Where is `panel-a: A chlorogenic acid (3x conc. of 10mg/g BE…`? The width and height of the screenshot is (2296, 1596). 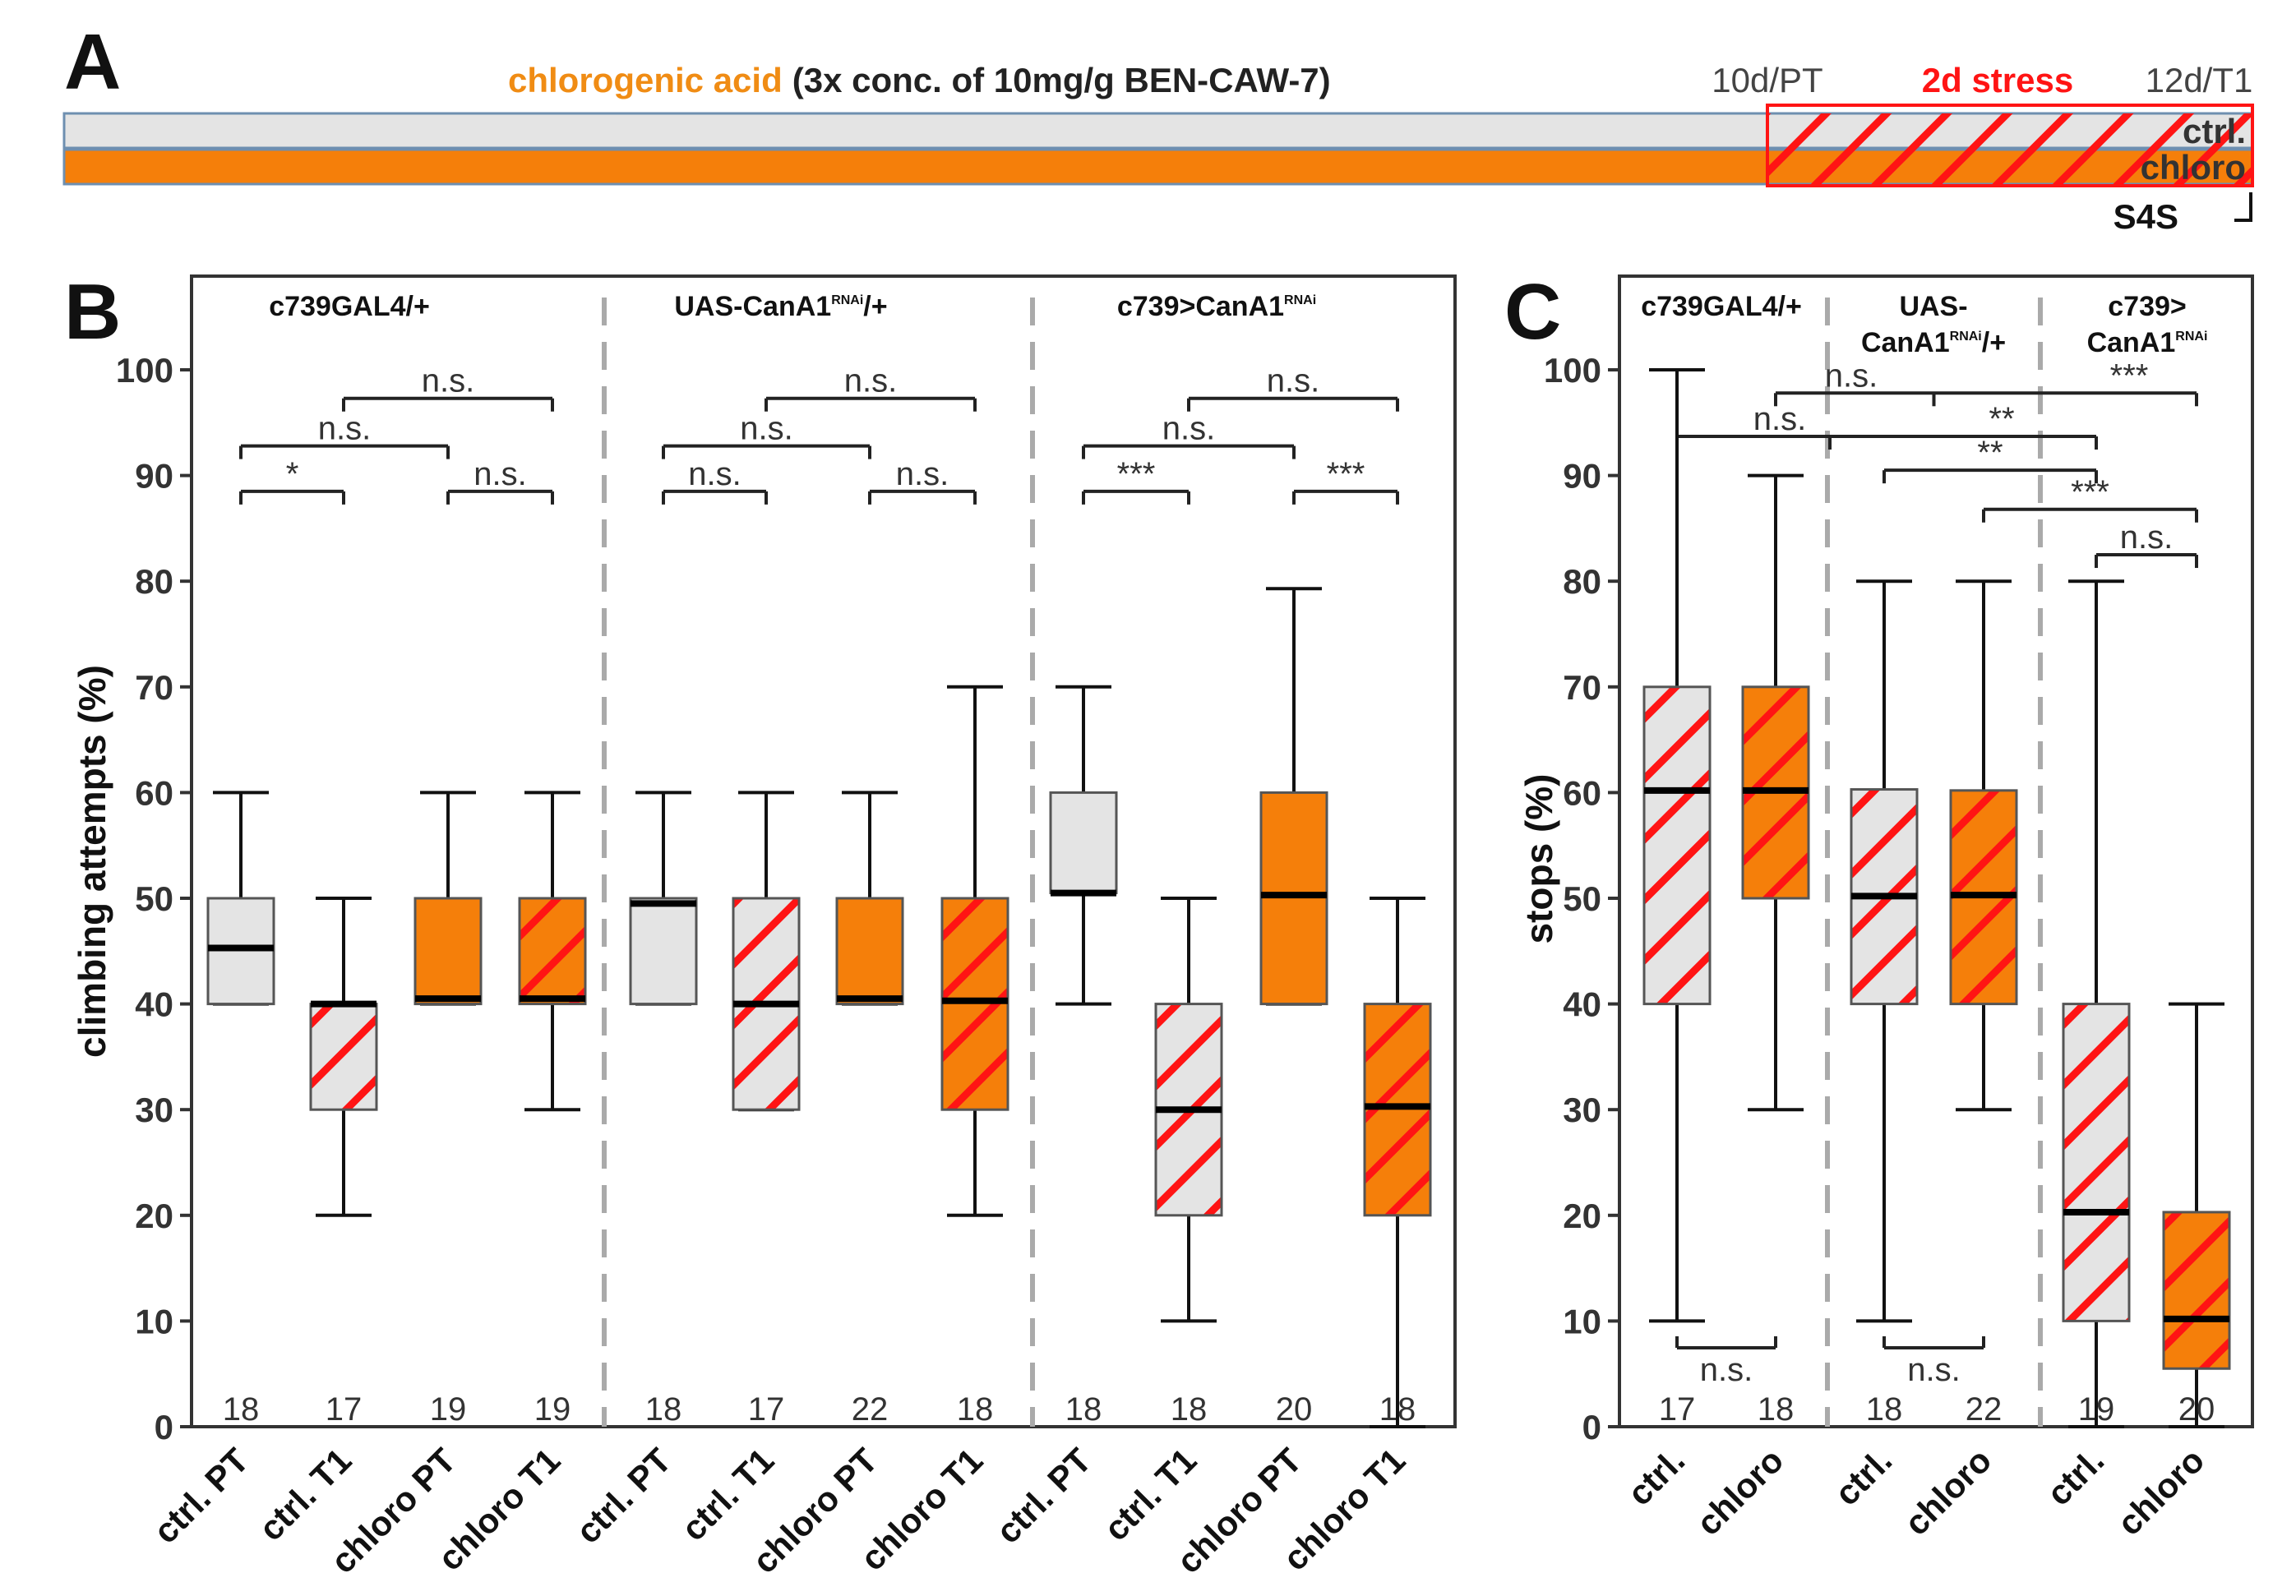 panel-a: A chlorogenic acid (3x conc. of 10mg/g BE… is located at coordinates (1158, 127).